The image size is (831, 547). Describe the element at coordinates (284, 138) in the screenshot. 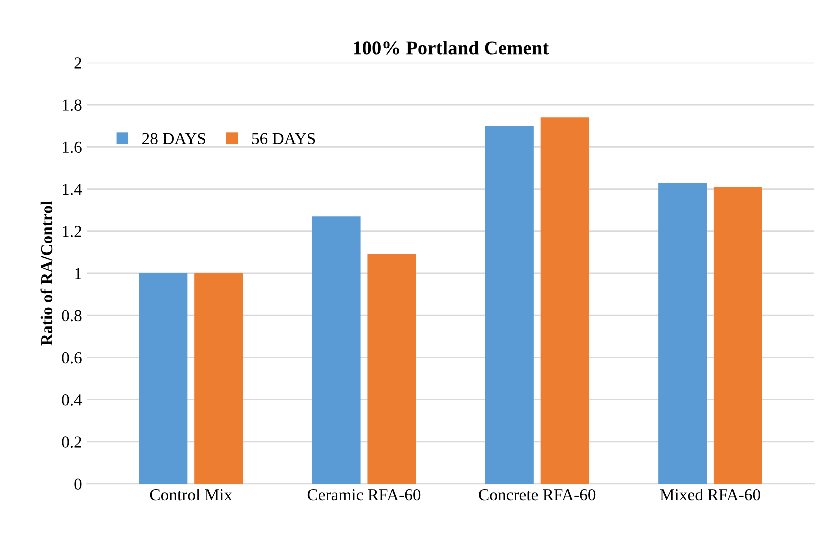

I see `legend-label: 56 DAYS` at that location.